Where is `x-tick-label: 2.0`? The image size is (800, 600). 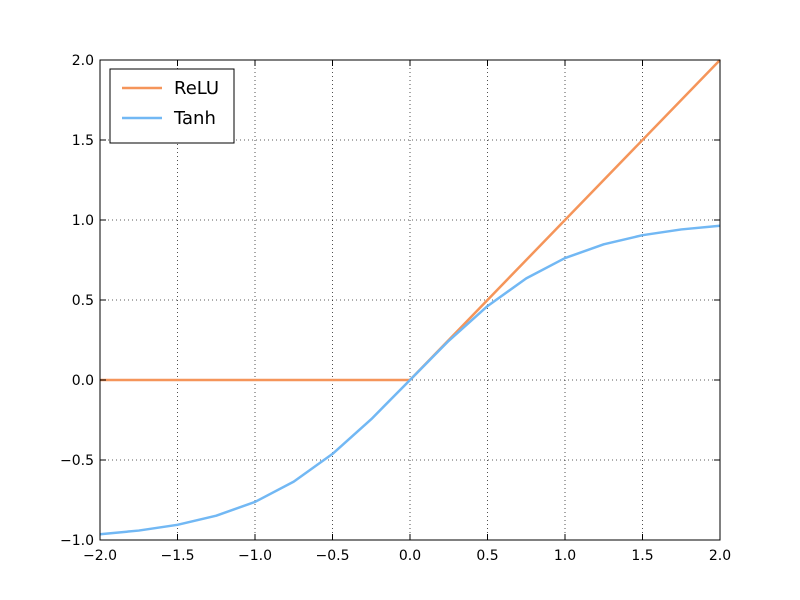
x-tick-label: 2.0 is located at coordinates (720, 556).